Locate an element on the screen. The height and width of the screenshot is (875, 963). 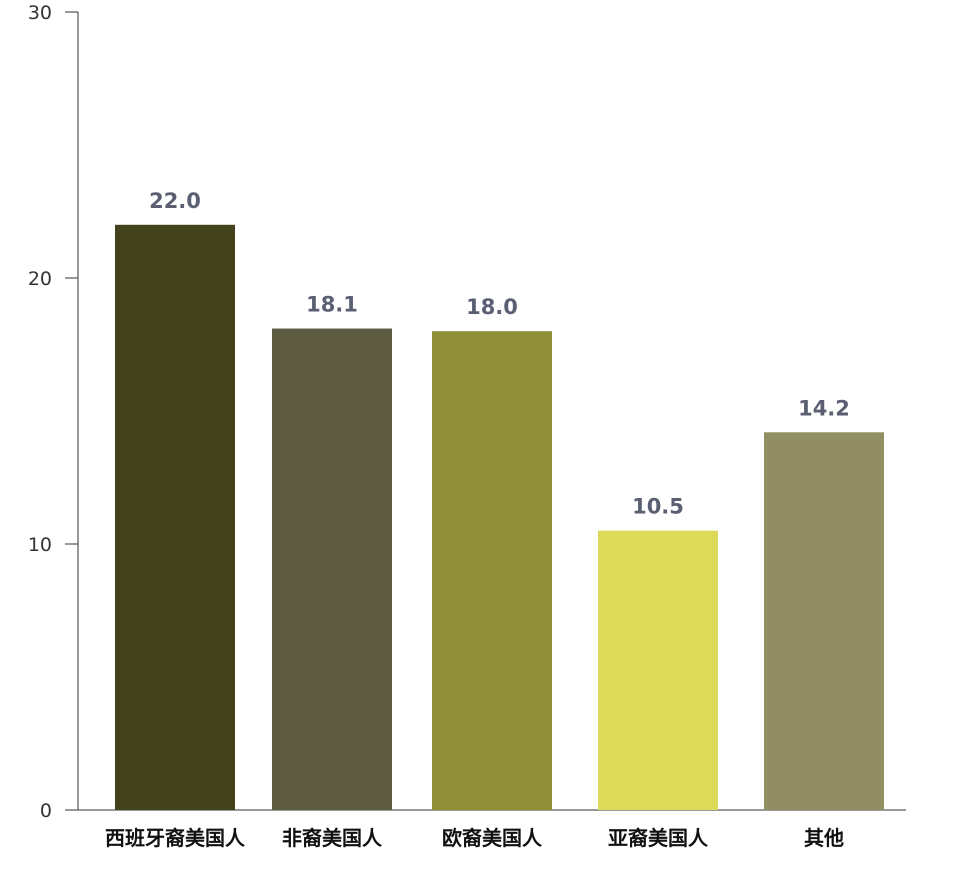
data-label: 10.5 is located at coordinates (658, 507).